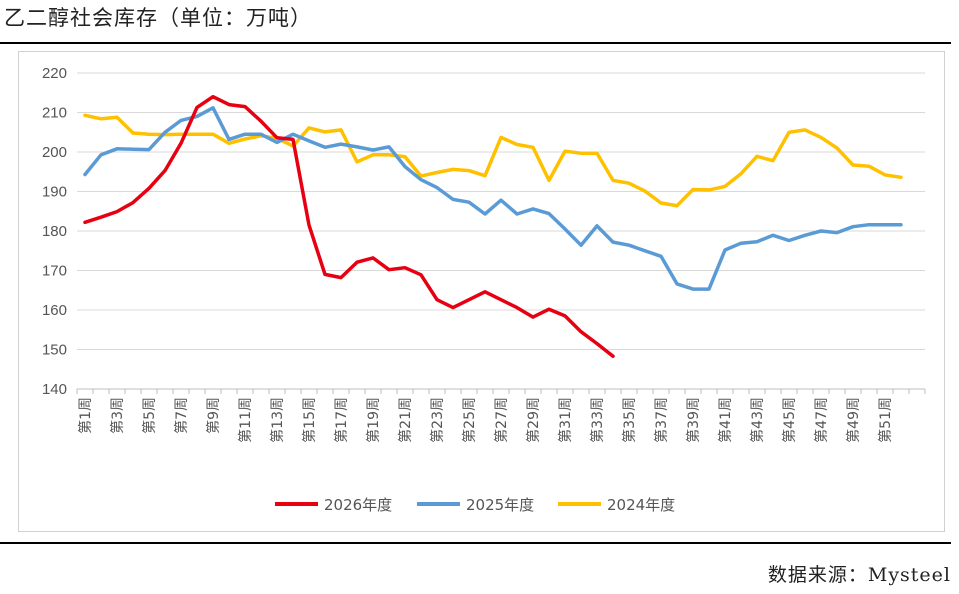 Image resolution: width=959 pixels, height=594 pixels. I want to click on y-tick-label: 160, so click(54, 310).